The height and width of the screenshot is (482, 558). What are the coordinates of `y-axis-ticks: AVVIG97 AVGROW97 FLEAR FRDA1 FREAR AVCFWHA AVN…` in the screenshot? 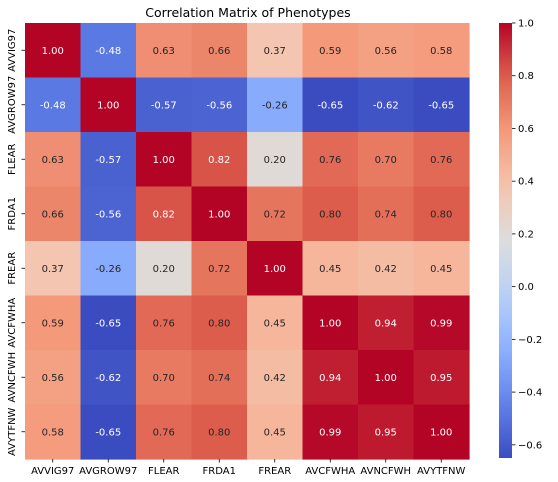 It's located at (16, 242).